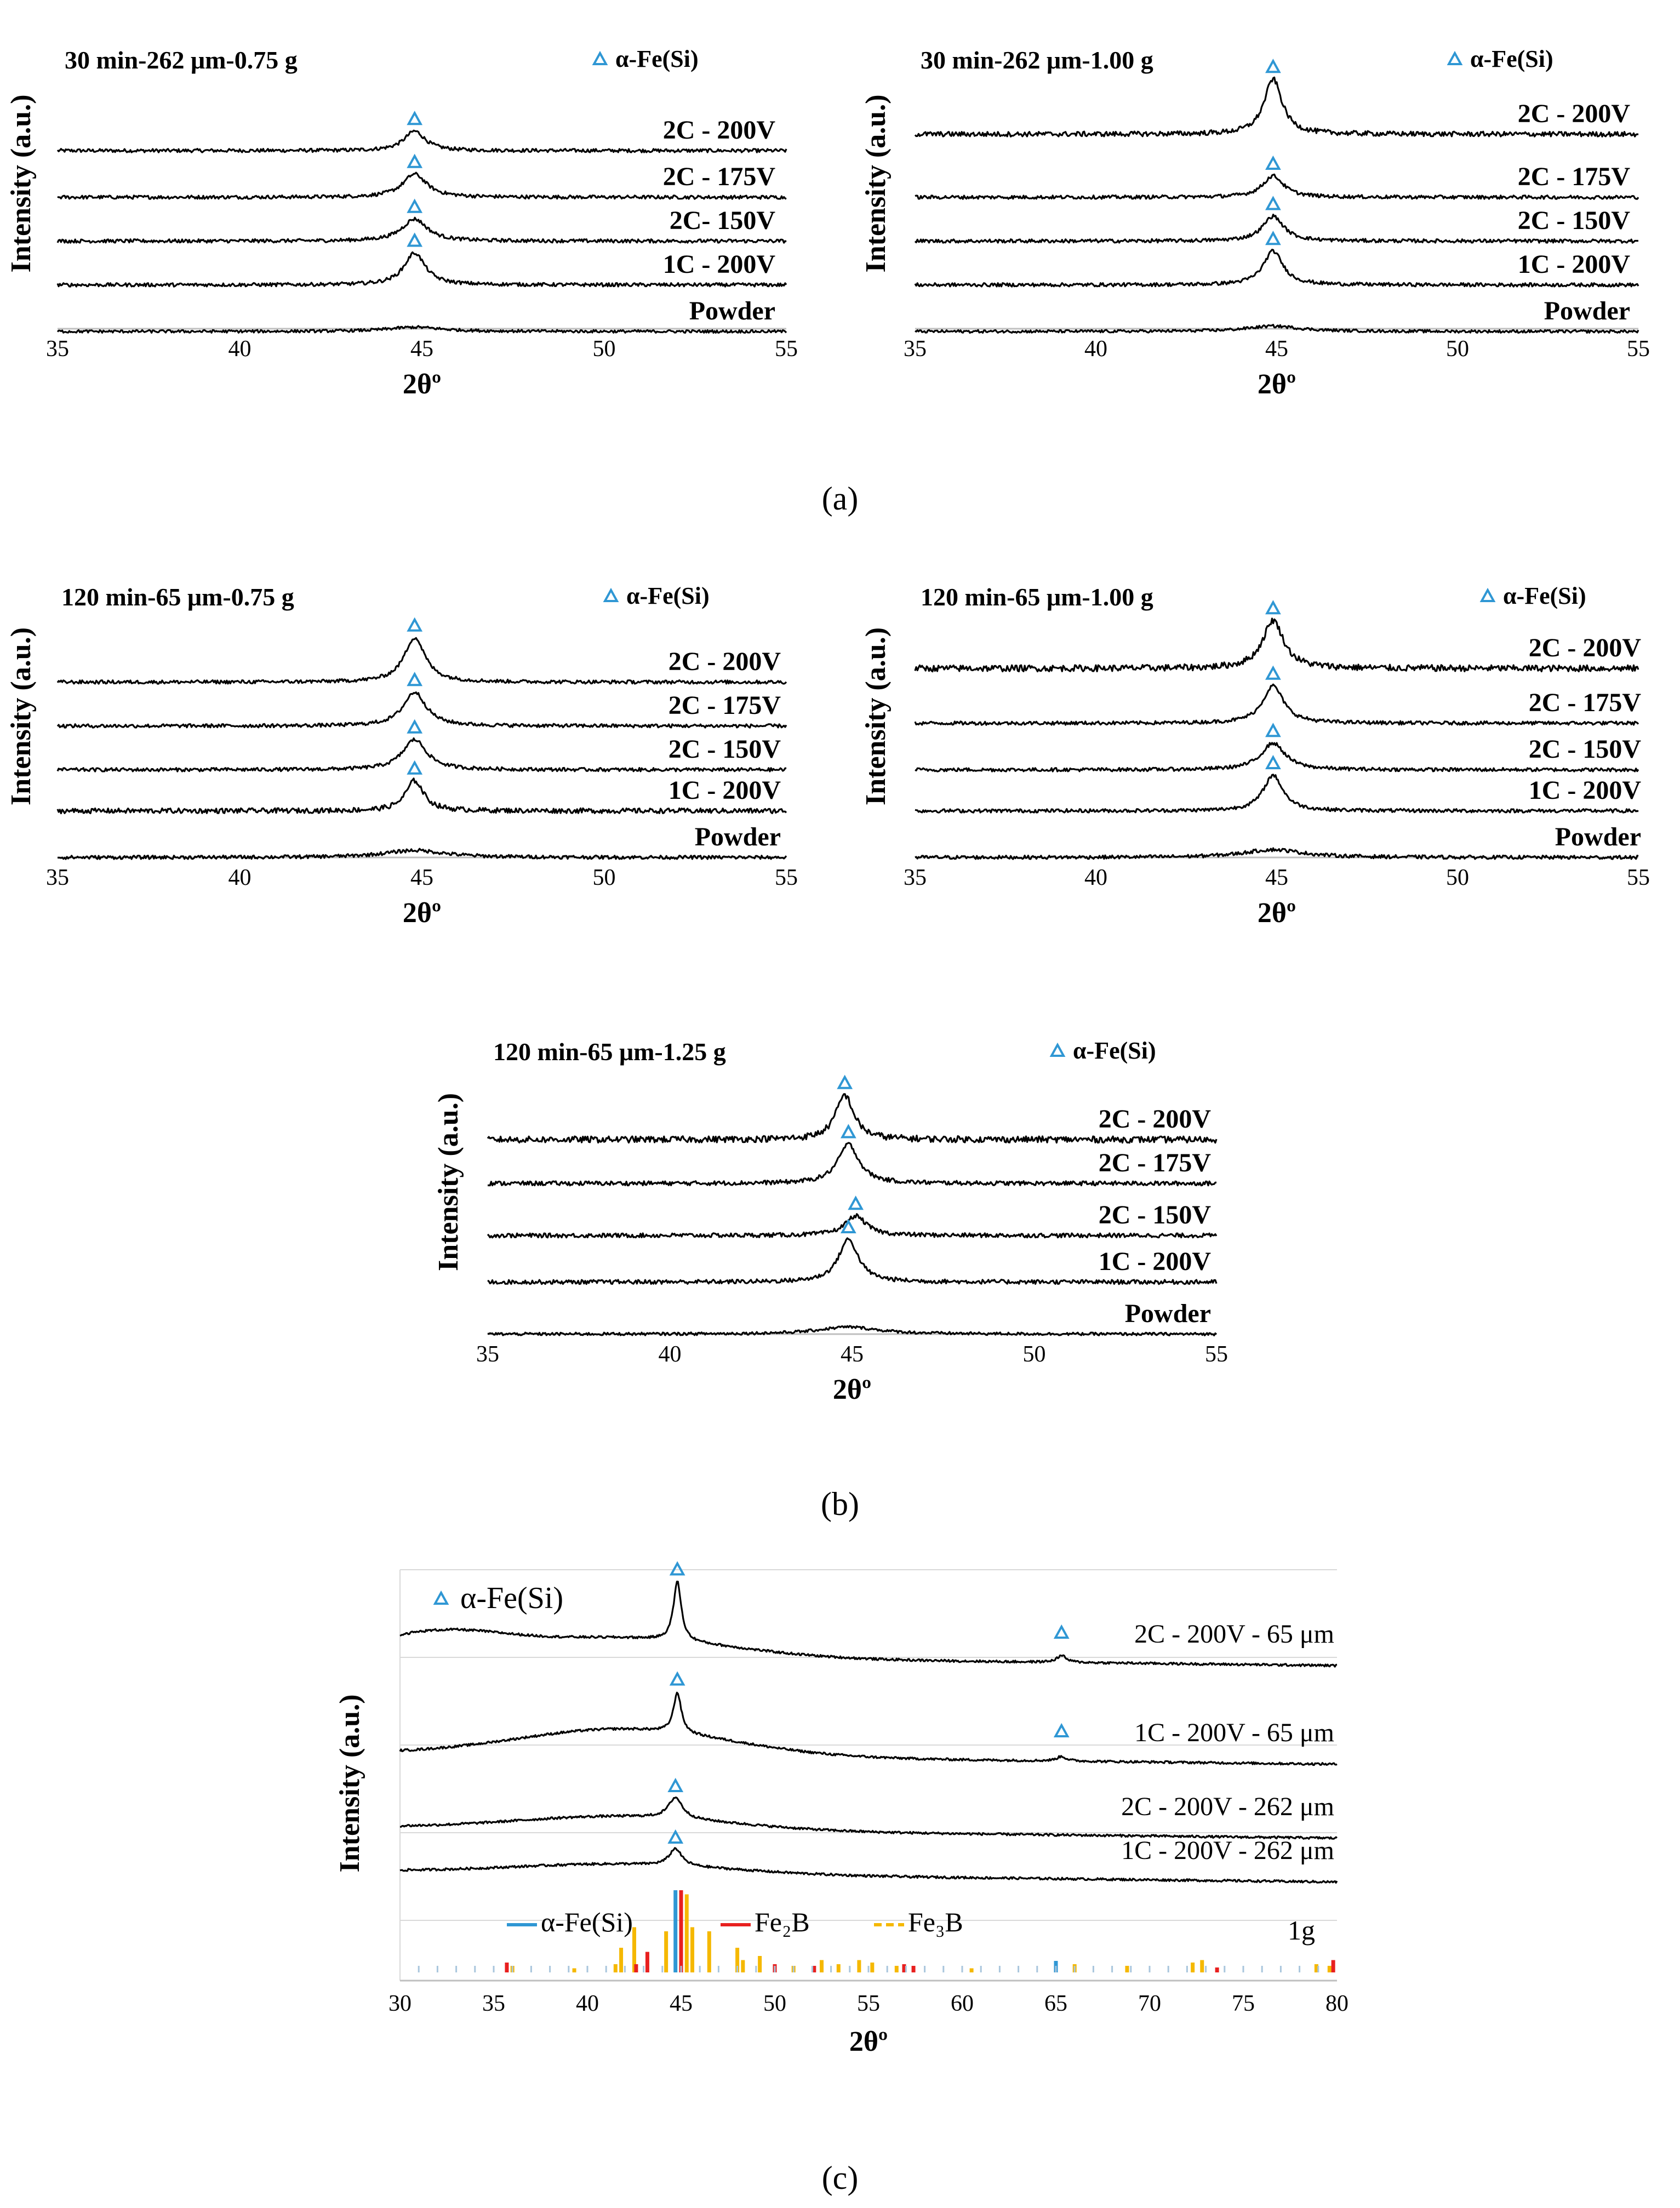 The width and height of the screenshot is (1680, 2208). I want to click on x-tick-label: 75, so click(1243, 2003).